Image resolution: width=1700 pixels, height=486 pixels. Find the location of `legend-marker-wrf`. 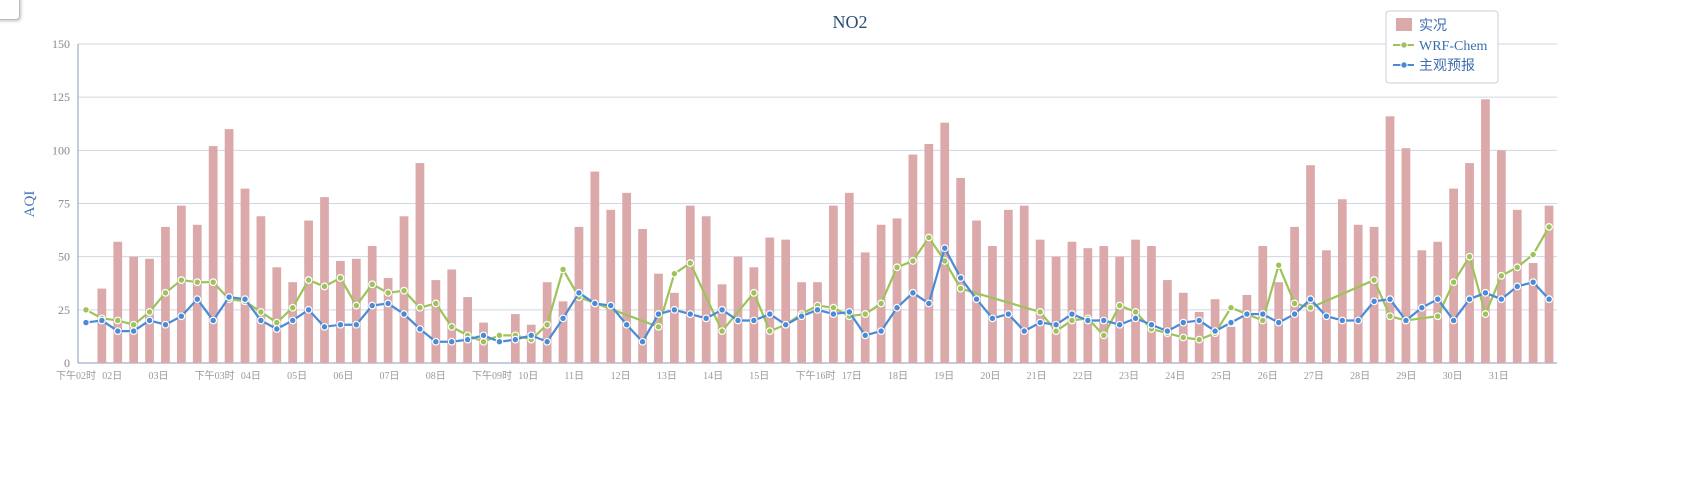

legend-marker-wrf is located at coordinates (1404, 45).